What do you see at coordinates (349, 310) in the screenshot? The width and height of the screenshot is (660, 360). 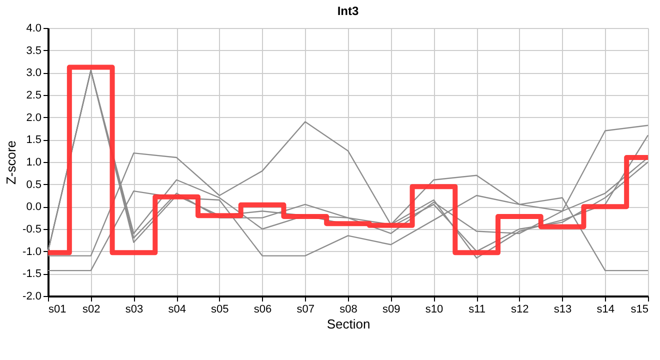 I see `x-tick-label: s08` at bounding box center [349, 310].